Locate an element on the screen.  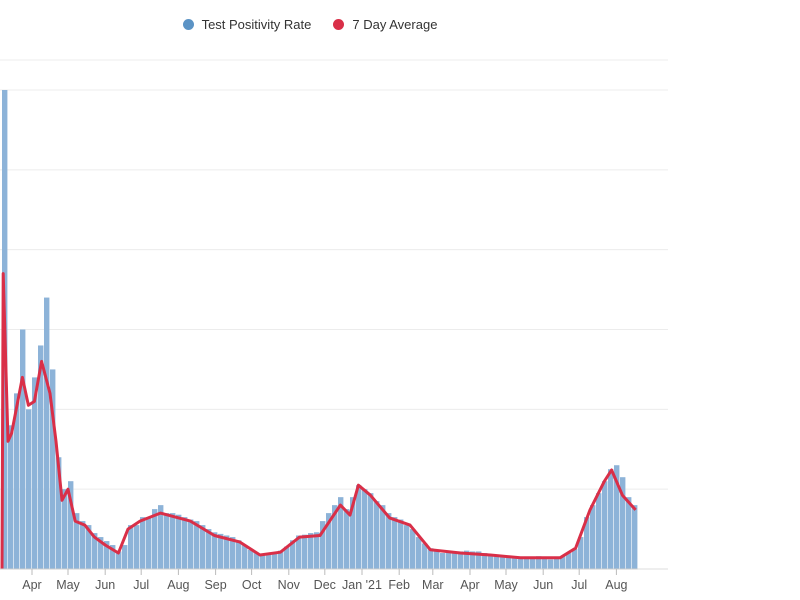
x-tick-label: Jan '21 is located at coordinates (362, 585).